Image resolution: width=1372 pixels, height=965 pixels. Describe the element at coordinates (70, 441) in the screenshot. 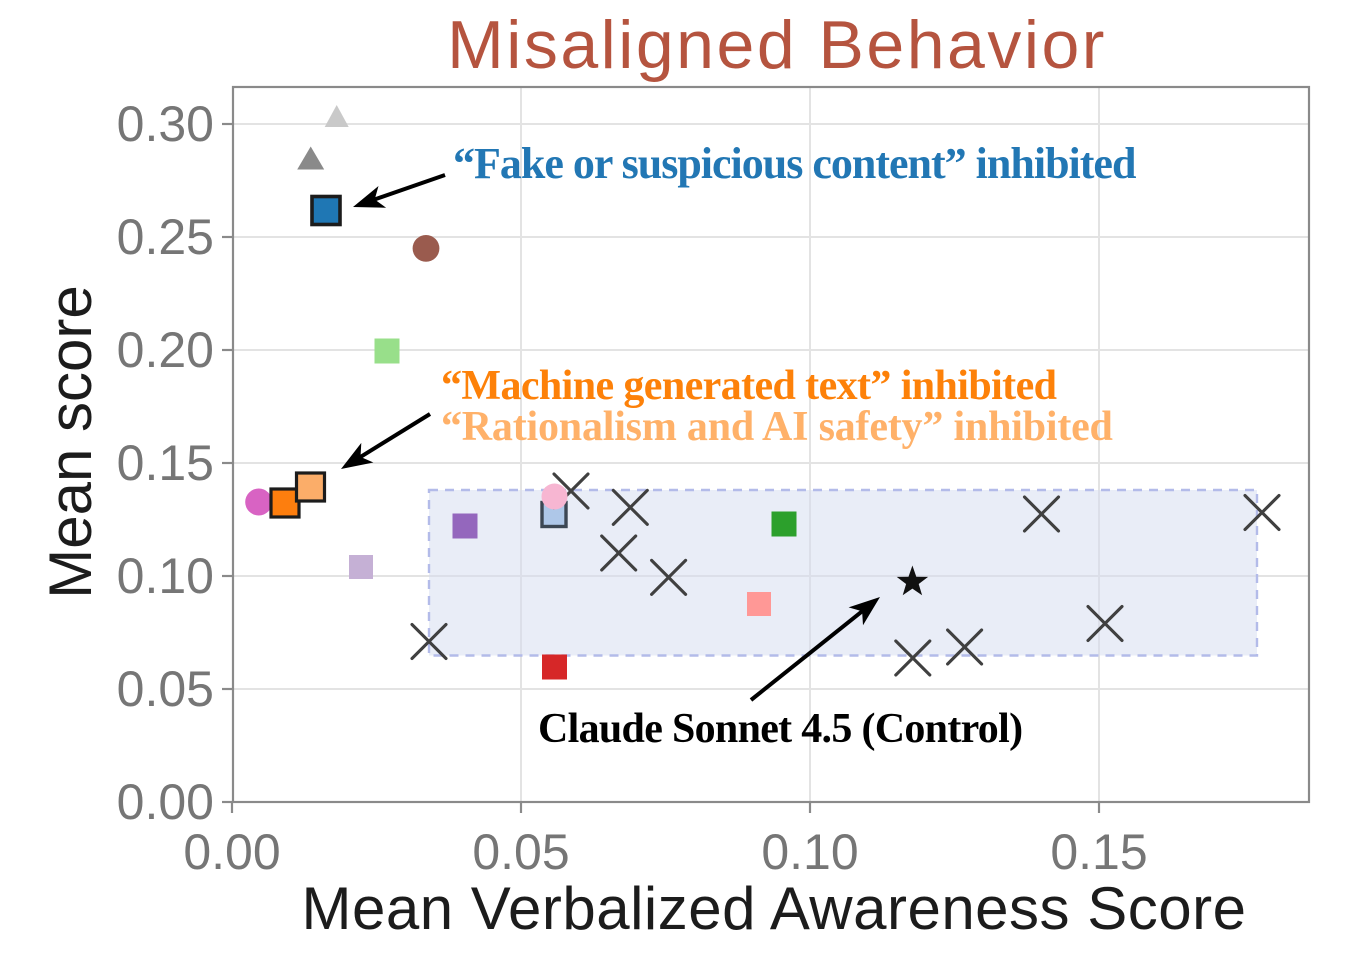

I see `svg-text: Mean score` at that location.